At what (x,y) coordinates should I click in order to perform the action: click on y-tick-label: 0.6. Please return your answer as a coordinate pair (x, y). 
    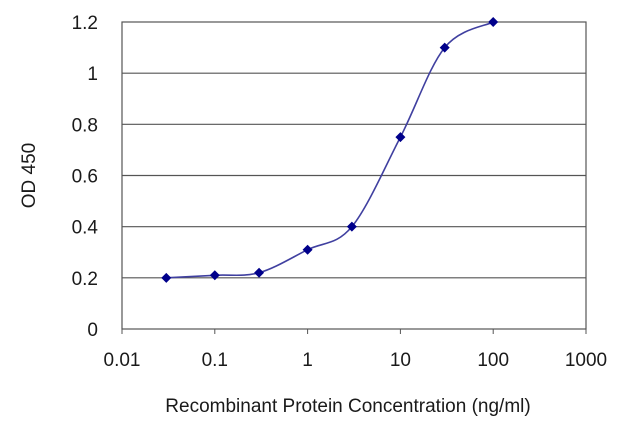
    Looking at the image, I should click on (85, 177).